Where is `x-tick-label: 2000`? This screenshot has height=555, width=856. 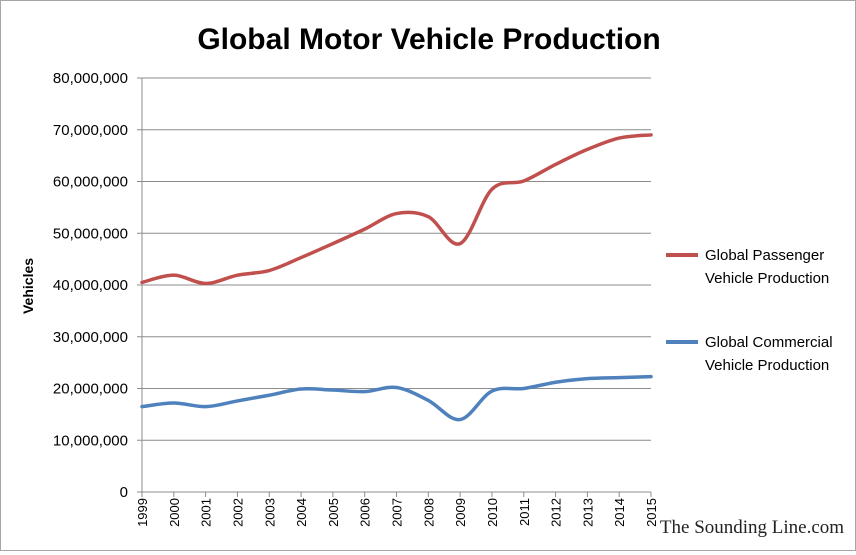
x-tick-label: 2000 is located at coordinates (174, 512).